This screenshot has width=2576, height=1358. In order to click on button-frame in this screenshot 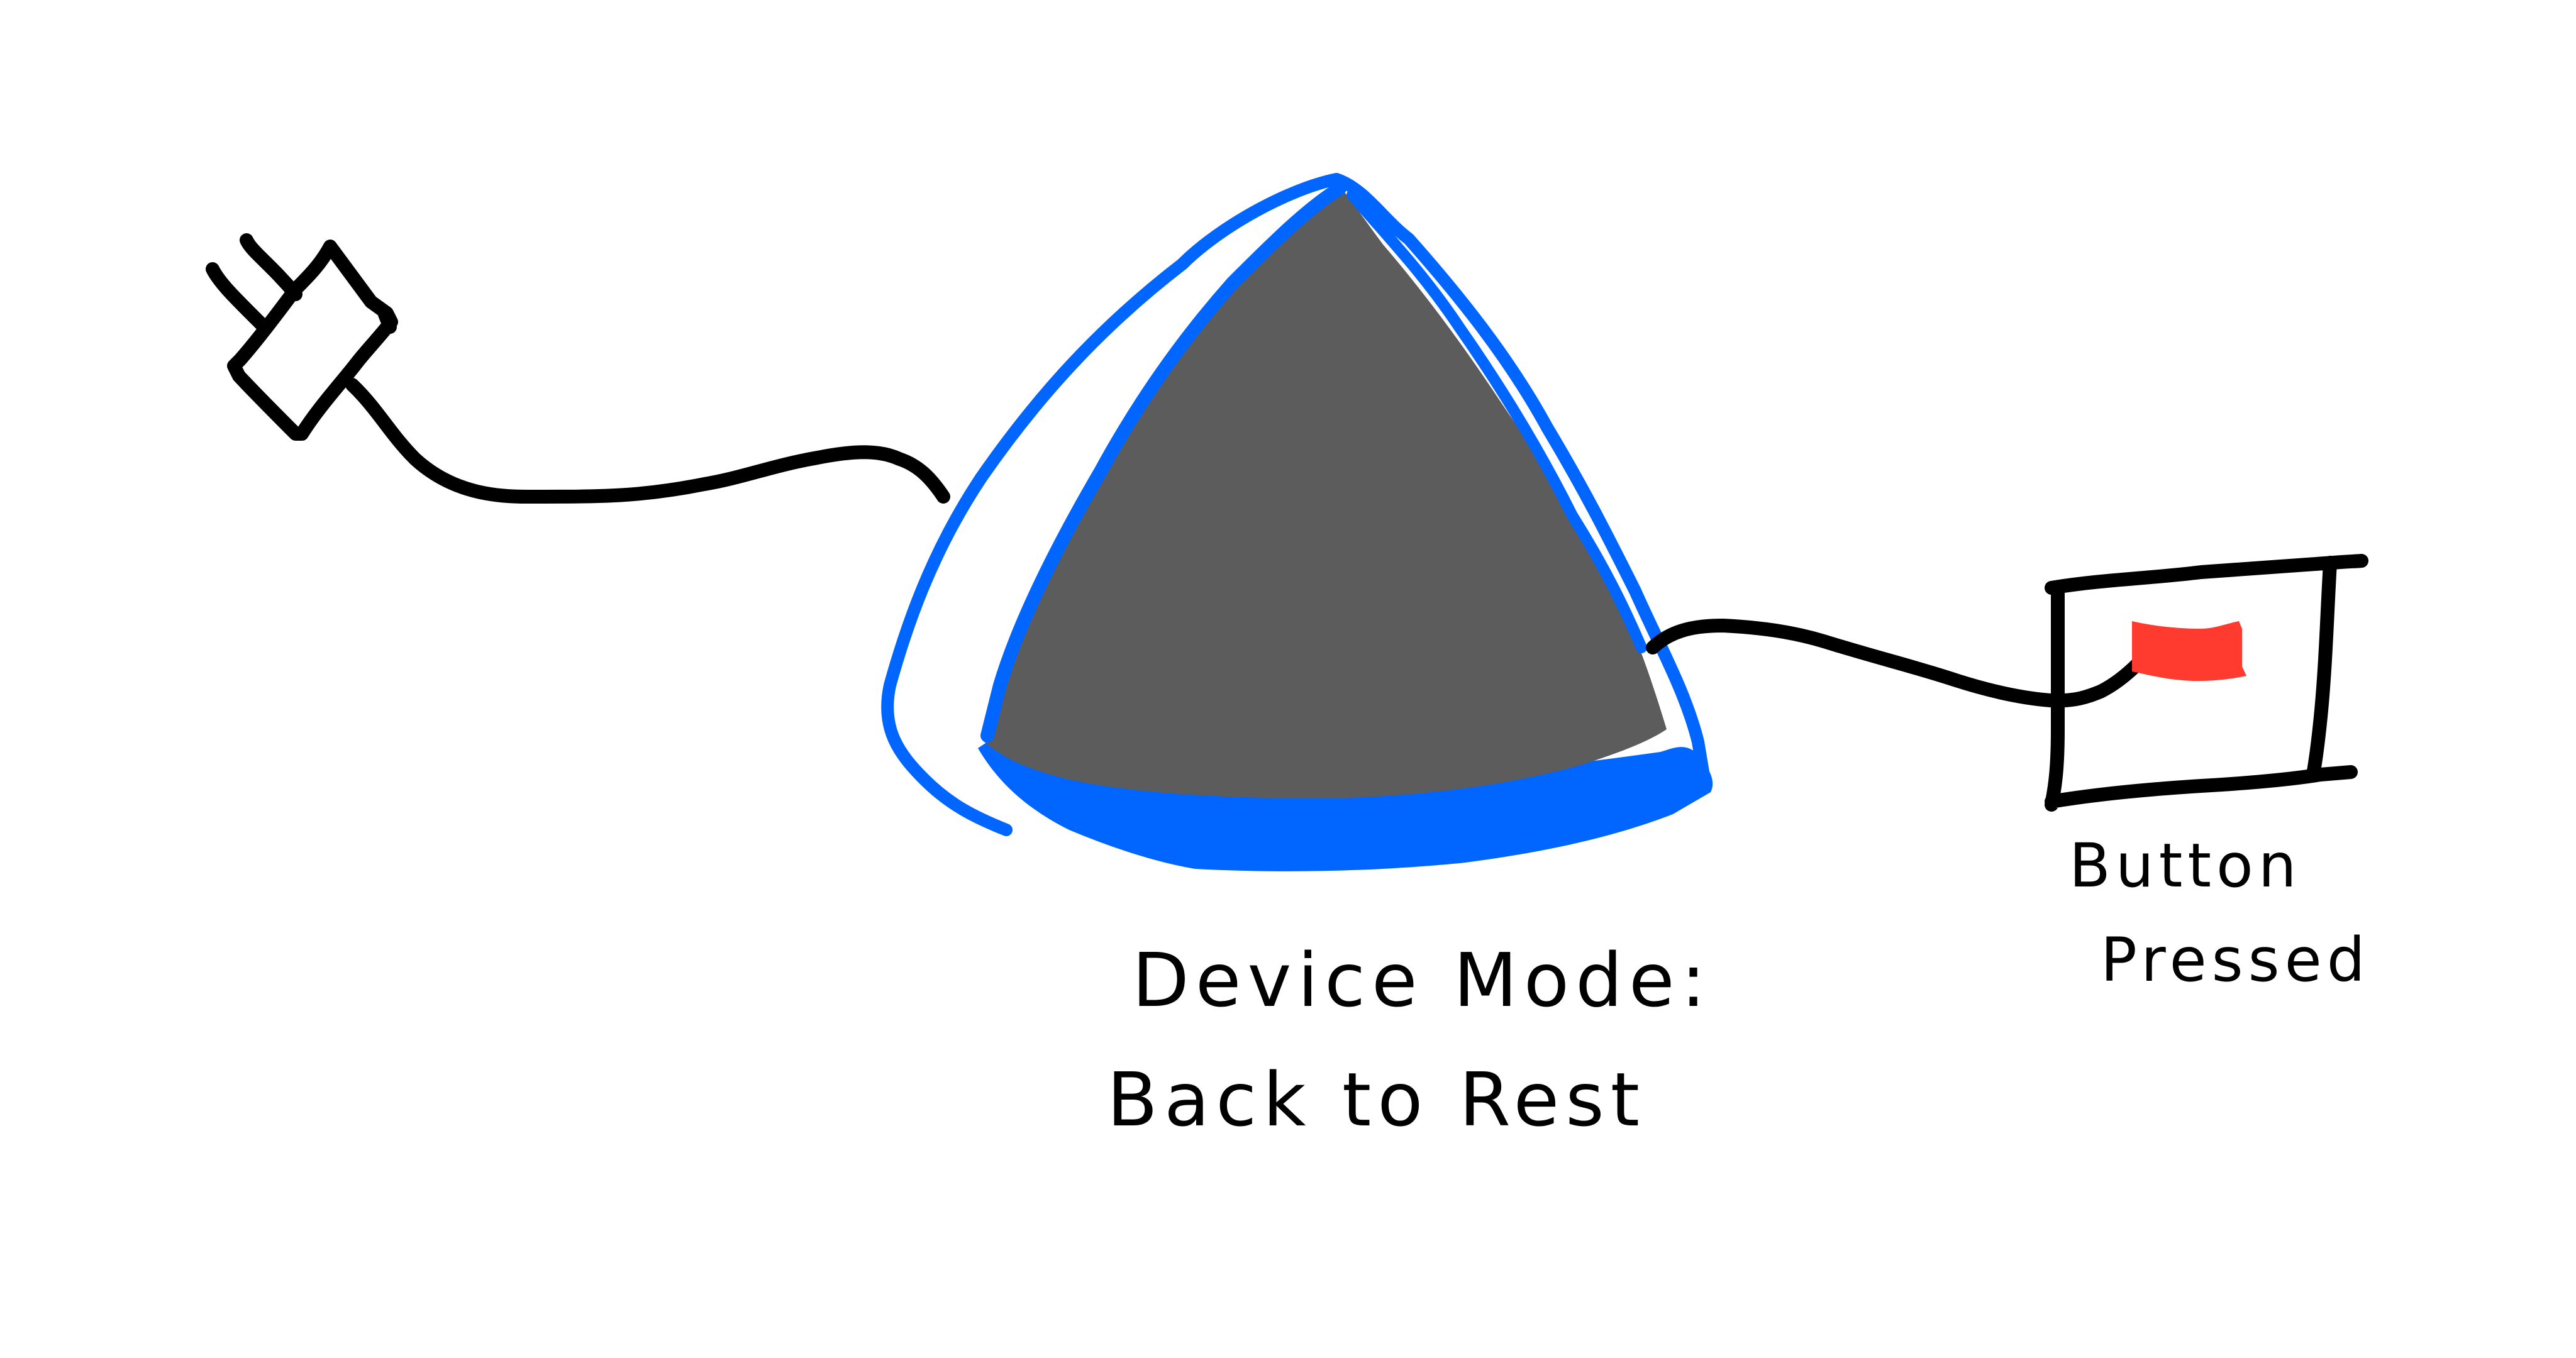, I will do `click(2206, 683)`.